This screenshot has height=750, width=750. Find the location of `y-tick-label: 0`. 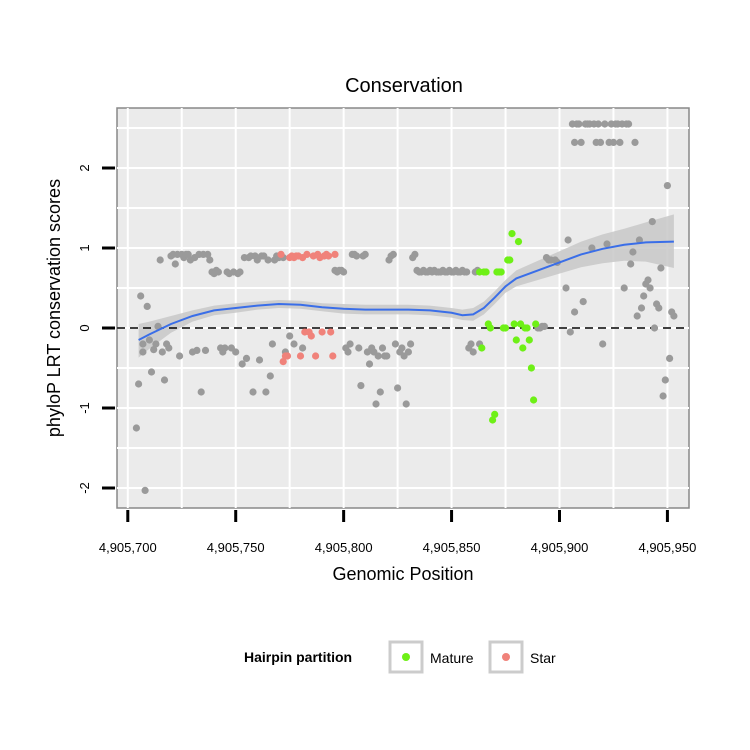

y-tick-label: 0 is located at coordinates (84, 327).